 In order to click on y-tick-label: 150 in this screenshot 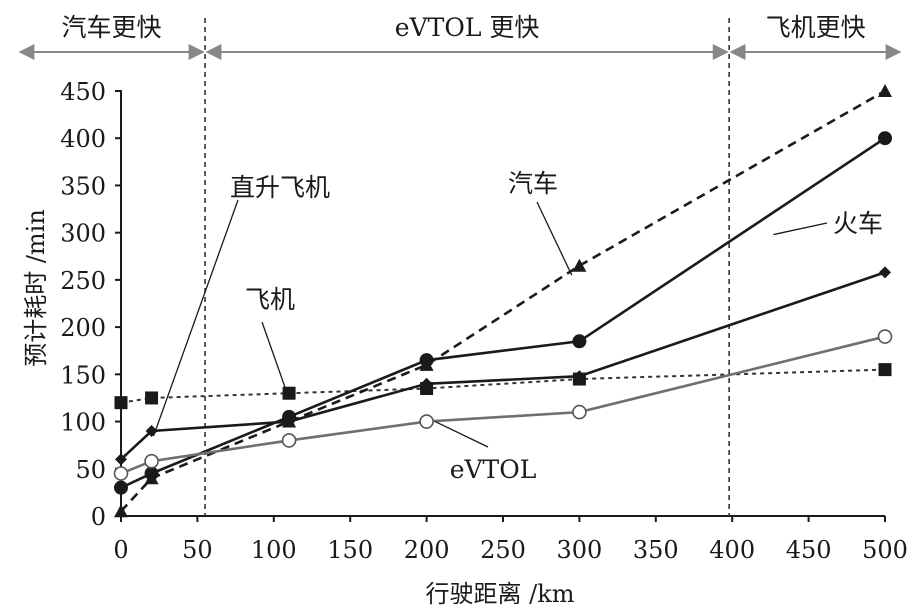, I will do `click(83, 375)`.